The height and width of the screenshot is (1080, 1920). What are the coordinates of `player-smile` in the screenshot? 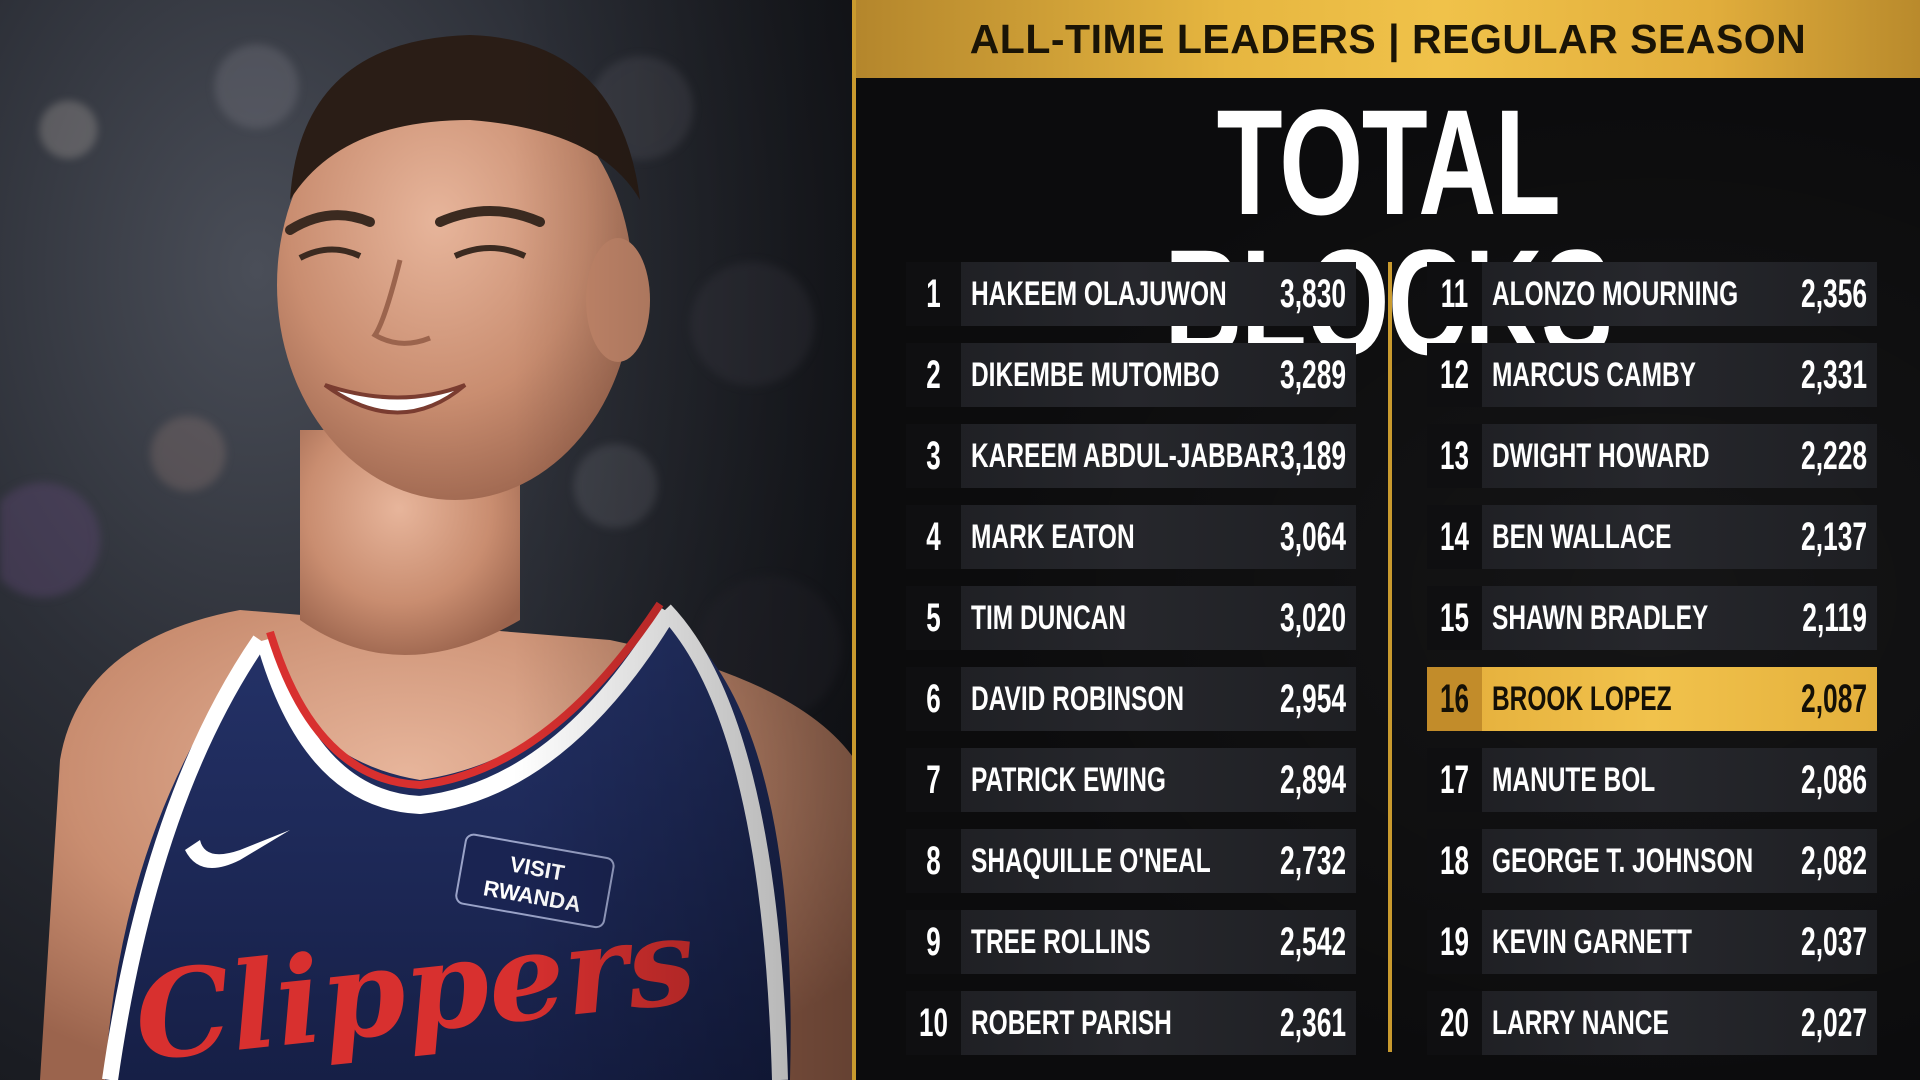 It's located at (395, 399).